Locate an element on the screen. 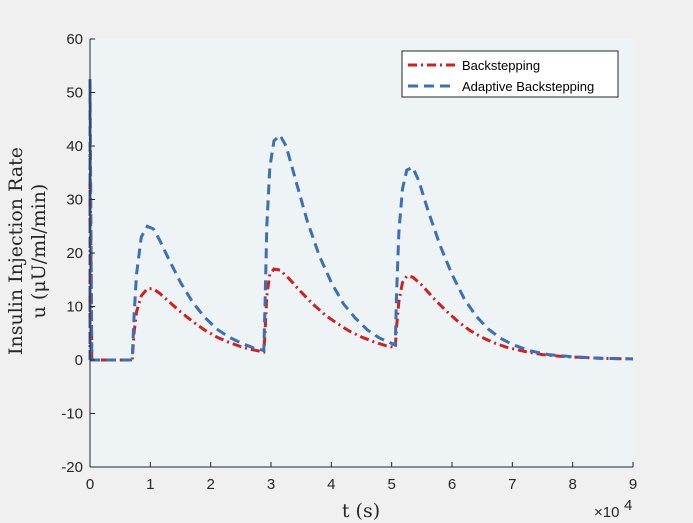 This screenshot has width=693, height=523. x-multiplier-exponent: 4 is located at coordinates (628, 505).